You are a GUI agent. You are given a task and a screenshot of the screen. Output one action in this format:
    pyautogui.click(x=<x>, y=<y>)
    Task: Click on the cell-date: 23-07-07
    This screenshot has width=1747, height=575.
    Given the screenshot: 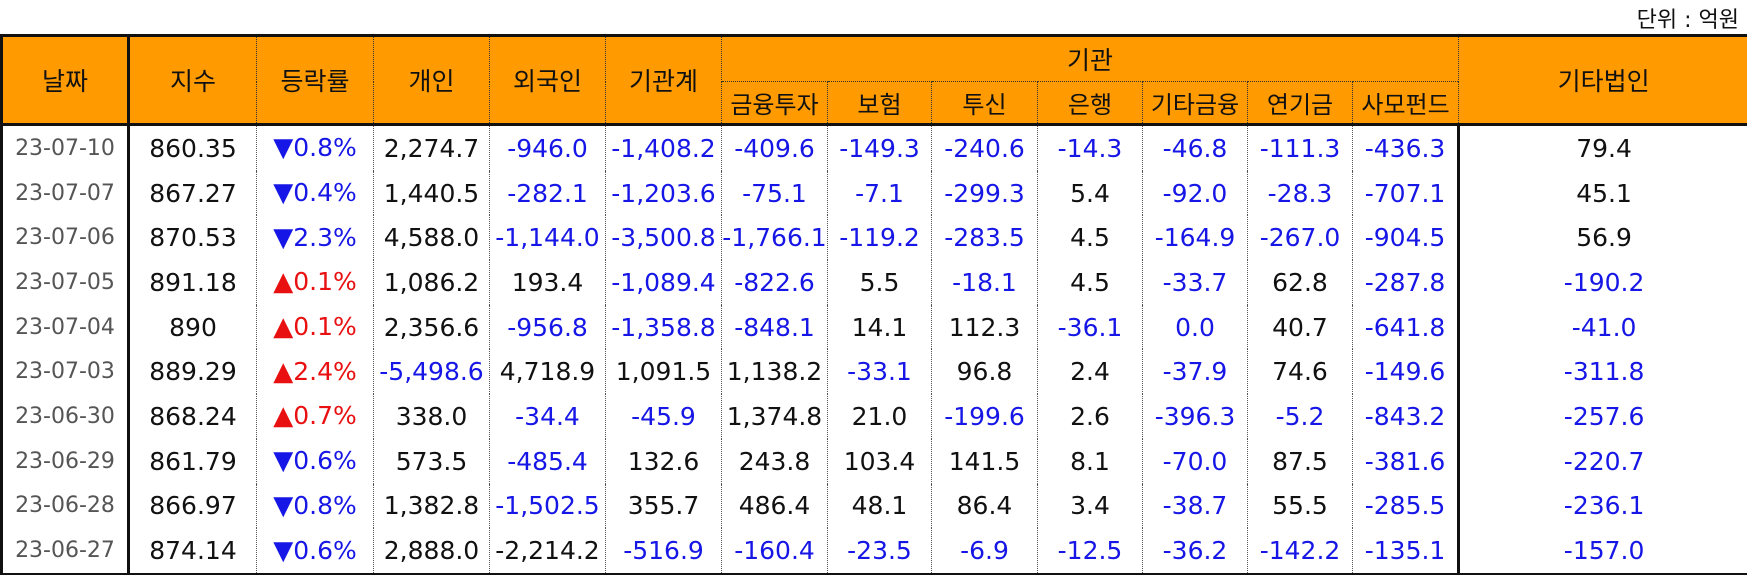 What is the action you would take?
    pyautogui.click(x=65, y=193)
    